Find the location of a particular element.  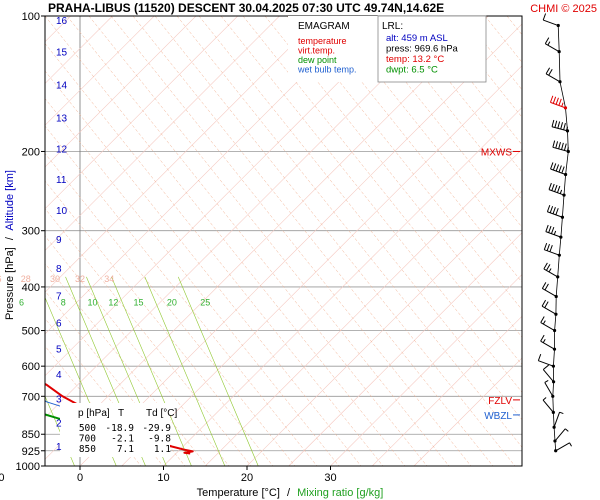

mixing-ratio-label: 15 is located at coordinates (138, 303).